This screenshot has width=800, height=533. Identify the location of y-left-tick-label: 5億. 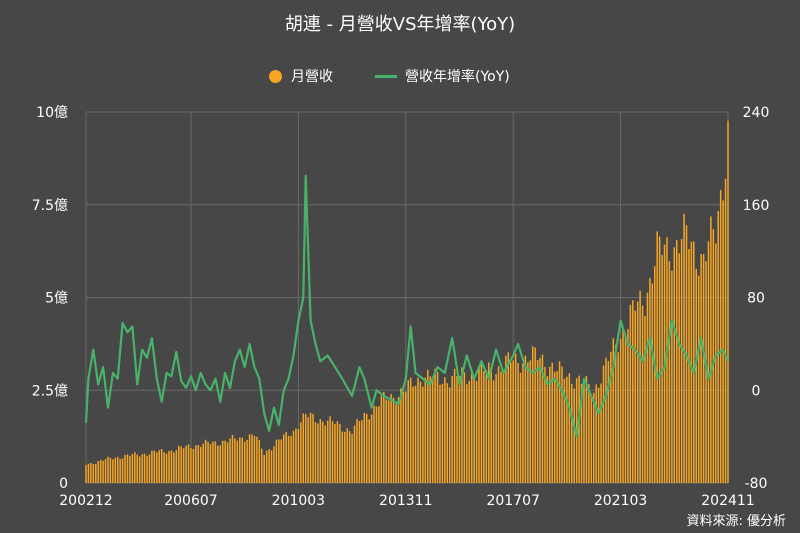
(56, 299).